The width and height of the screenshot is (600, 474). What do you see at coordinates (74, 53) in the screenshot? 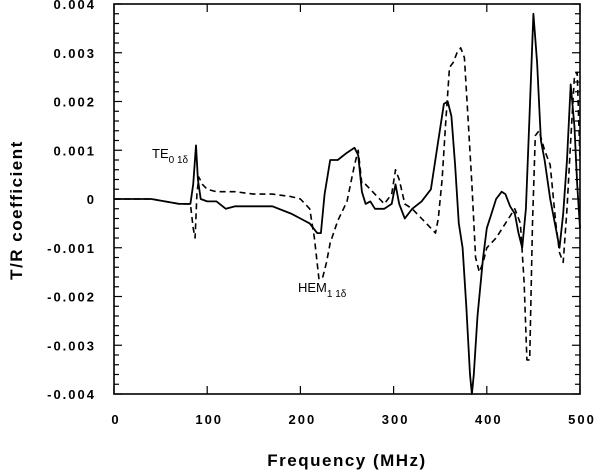
I see `y-tick-label: 0.003` at bounding box center [74, 53].